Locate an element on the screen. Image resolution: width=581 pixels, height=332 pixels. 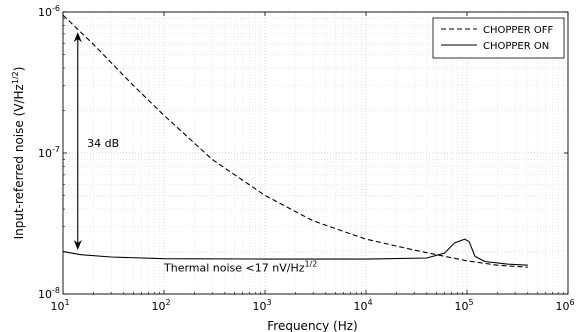
x-tick-exponent: 5 is located at coordinates (470, 302).